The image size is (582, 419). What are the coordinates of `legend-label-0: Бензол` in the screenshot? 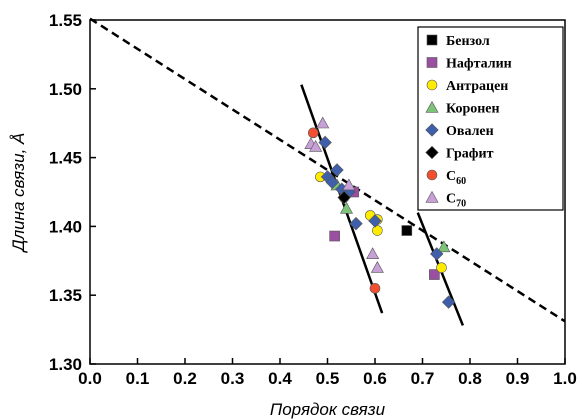 It's located at (468, 41).